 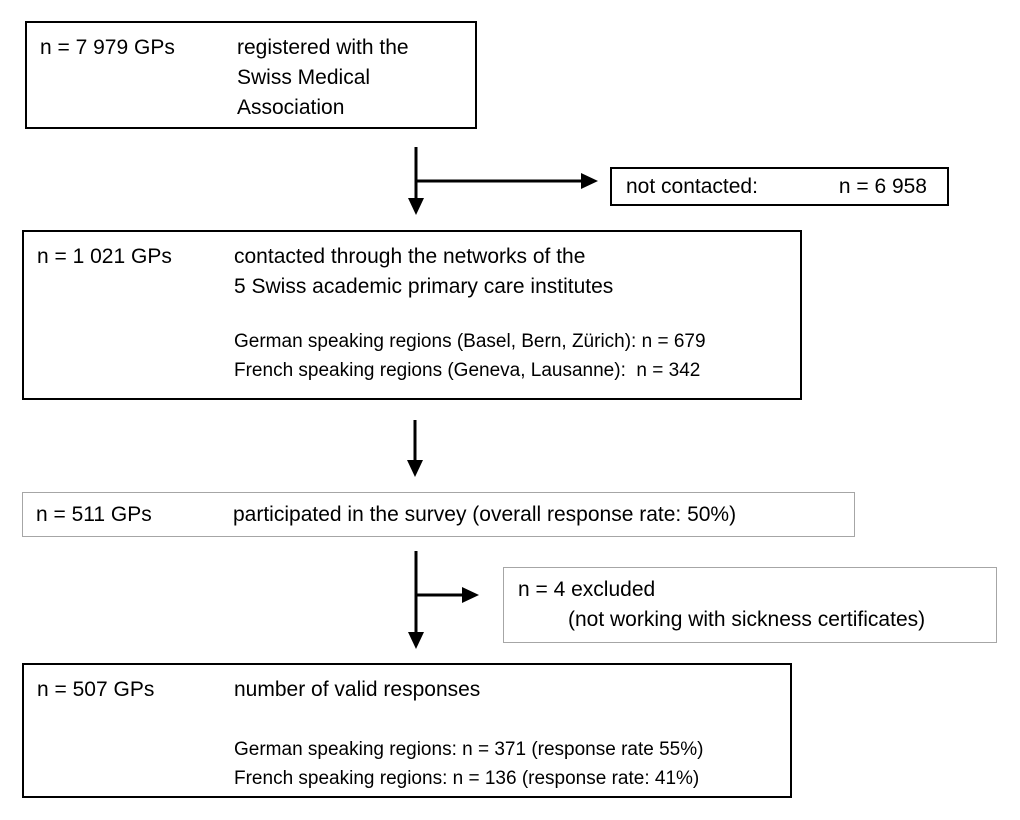 I want to click on valid-desc-line: number of valid responses, so click(x=357, y=689).